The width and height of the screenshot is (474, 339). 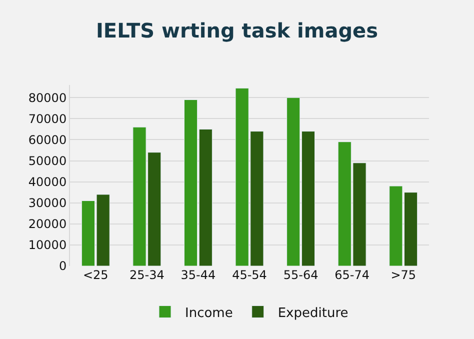 I want to click on y-tick-label: 30000, so click(x=47, y=203).